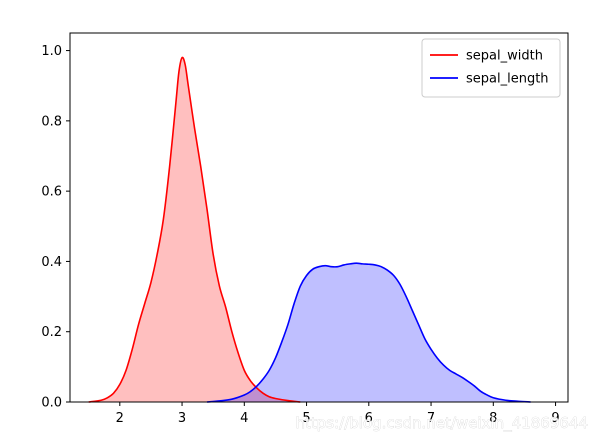  I want to click on x-tick-label: 6, so click(369, 418).